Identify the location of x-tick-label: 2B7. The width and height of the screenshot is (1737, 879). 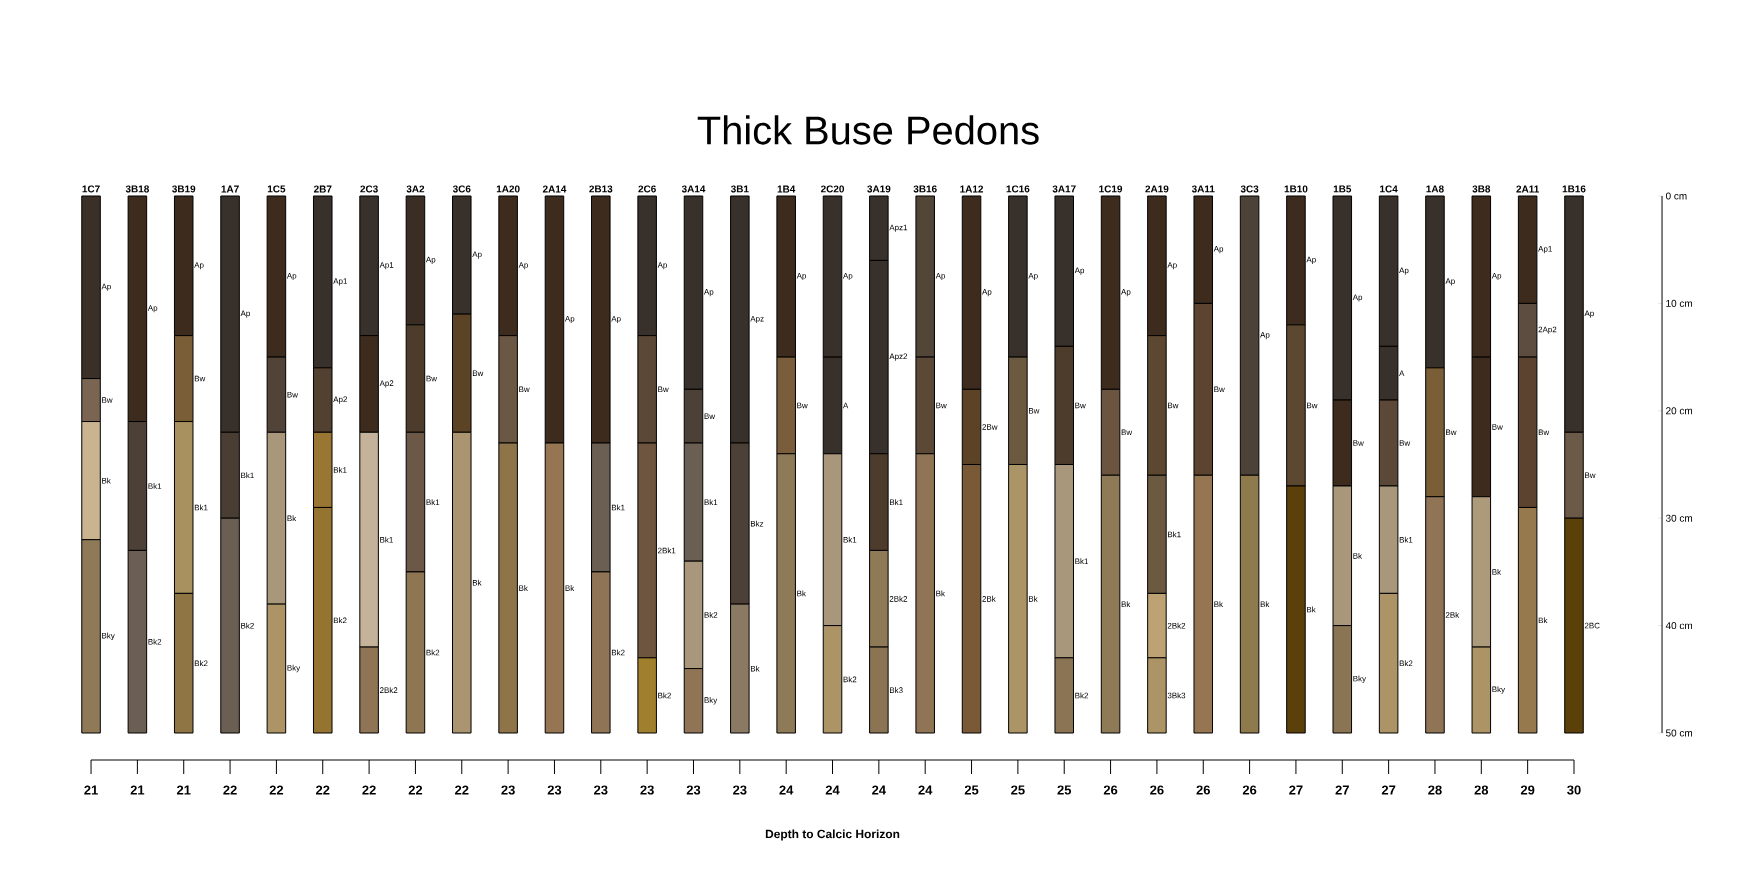
(322, 189).